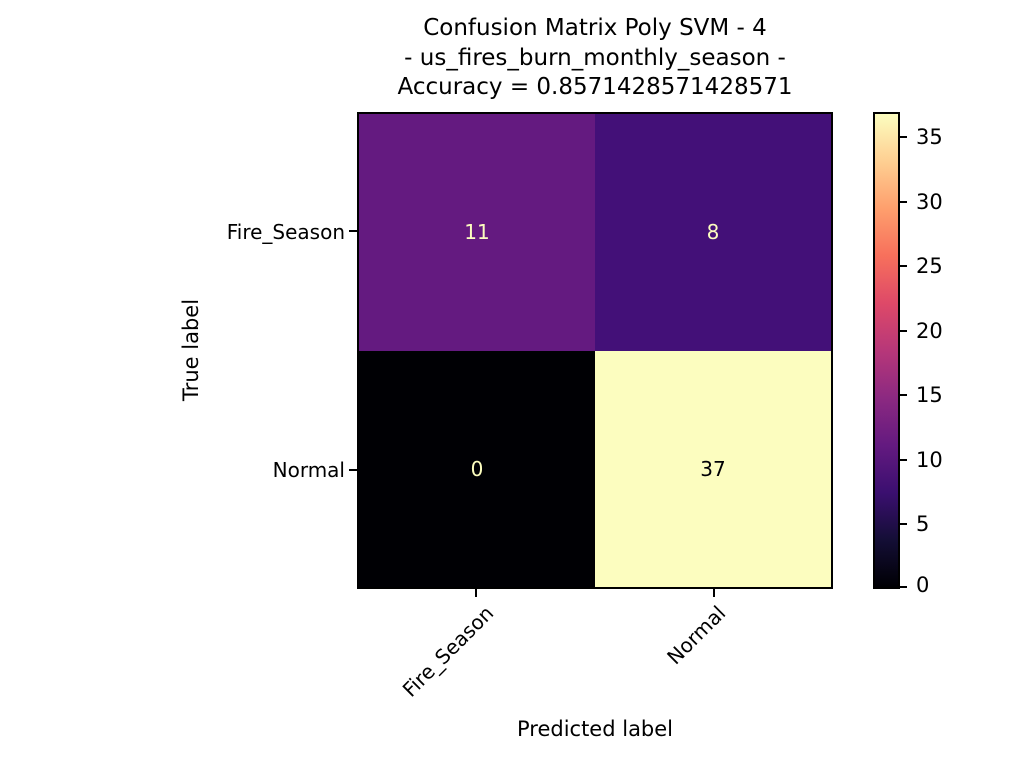 The height and width of the screenshot is (768, 1024). I want to click on colorbar-tick-label-35: 35, so click(929, 137).